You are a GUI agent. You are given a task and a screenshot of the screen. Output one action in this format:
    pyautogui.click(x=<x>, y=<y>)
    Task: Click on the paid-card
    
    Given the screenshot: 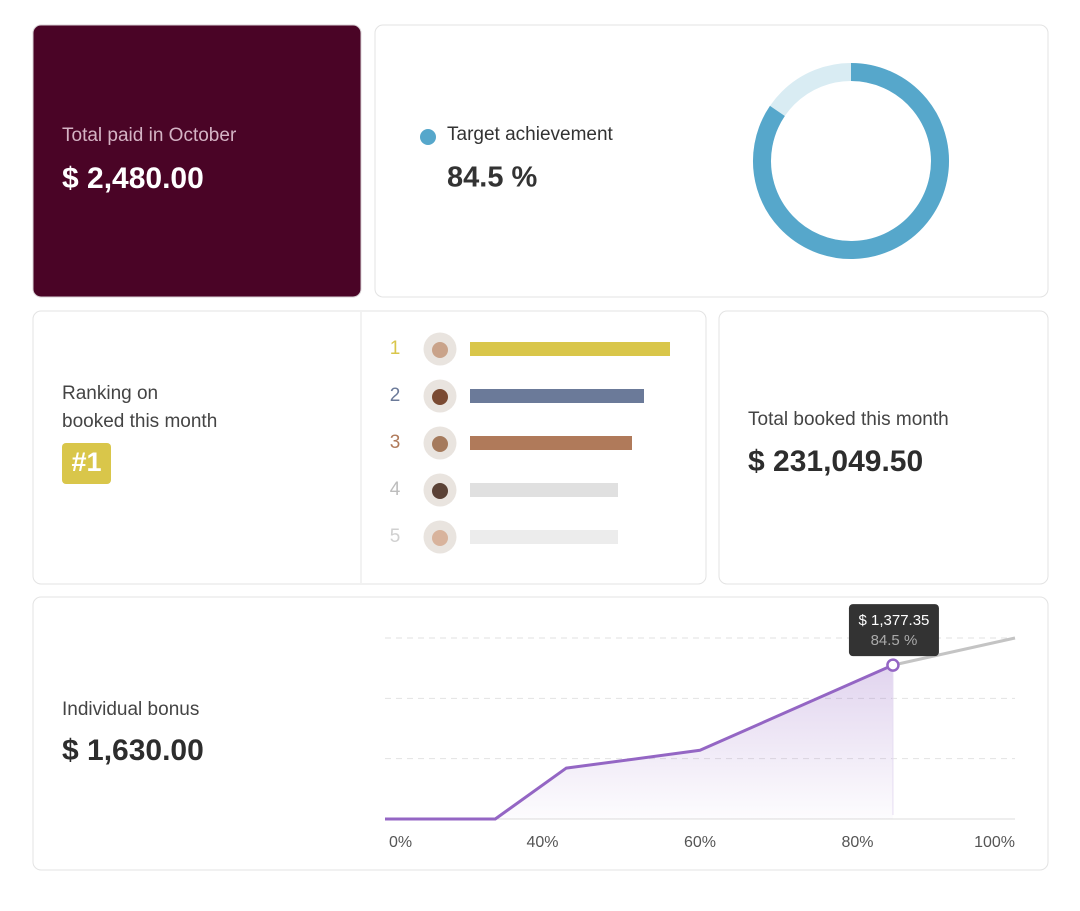 What is the action you would take?
    pyautogui.click(x=197, y=161)
    